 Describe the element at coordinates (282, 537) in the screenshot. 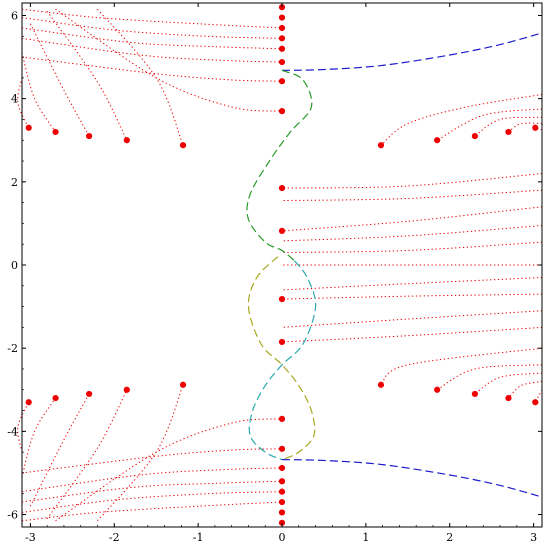

I see `x-tick-label-3: 0` at that location.